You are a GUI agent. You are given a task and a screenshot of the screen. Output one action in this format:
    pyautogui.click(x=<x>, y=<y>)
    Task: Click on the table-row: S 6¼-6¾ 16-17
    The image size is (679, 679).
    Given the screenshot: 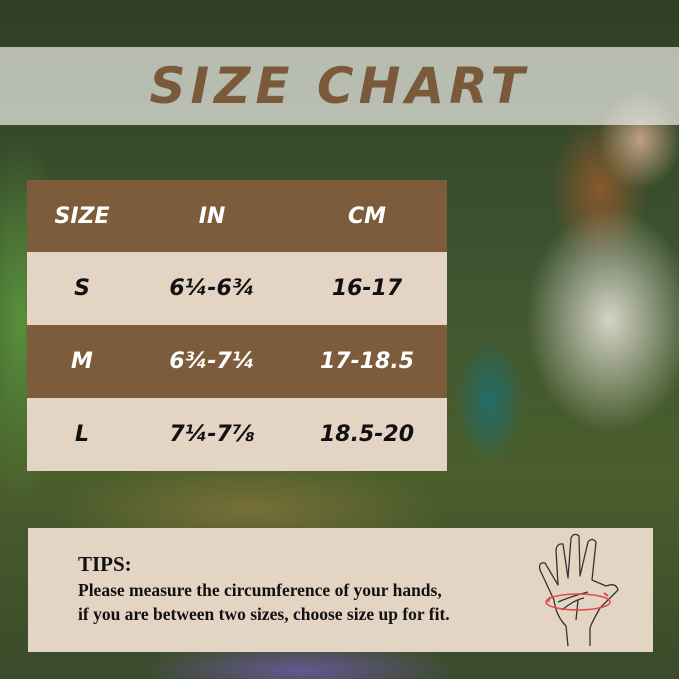 What is the action you would take?
    pyautogui.click(x=237, y=288)
    